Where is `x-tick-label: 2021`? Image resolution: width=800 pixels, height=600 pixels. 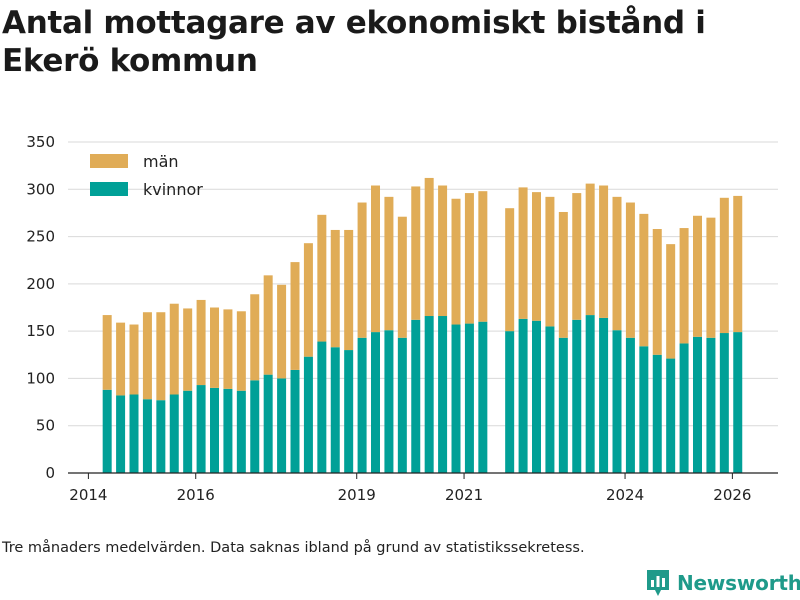
x-tick-label: 2021 is located at coordinates (464, 495).